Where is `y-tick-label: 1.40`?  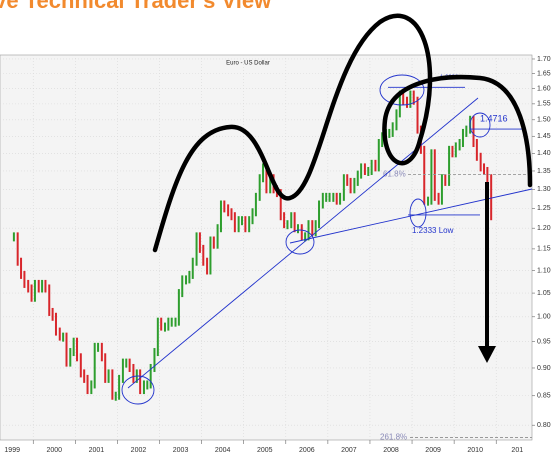
y-tick-label: 1.40 is located at coordinates (544, 153).